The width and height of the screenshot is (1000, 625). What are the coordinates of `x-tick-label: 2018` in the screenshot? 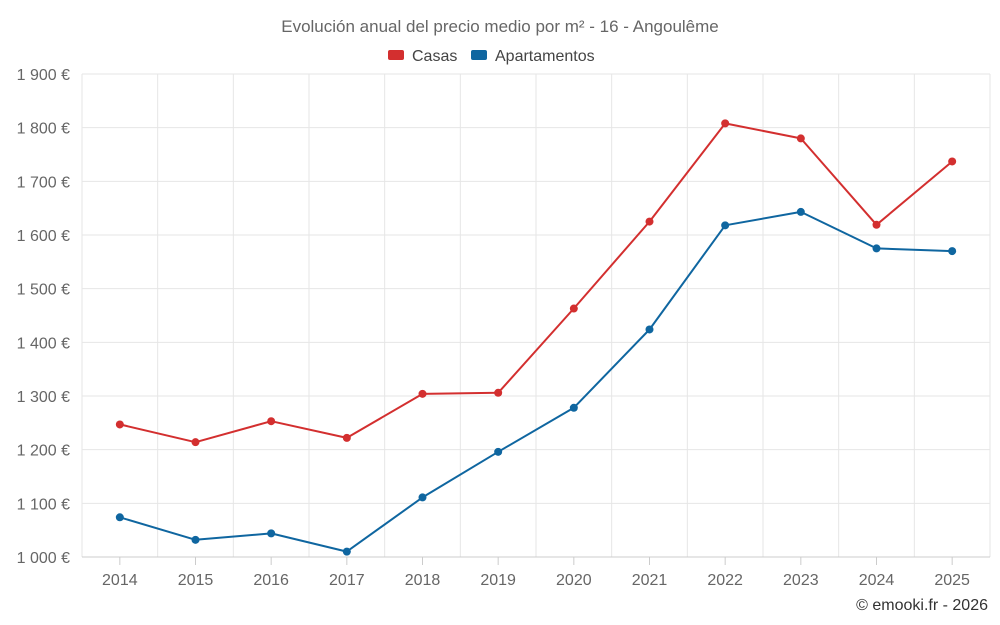 It's located at (423, 580).